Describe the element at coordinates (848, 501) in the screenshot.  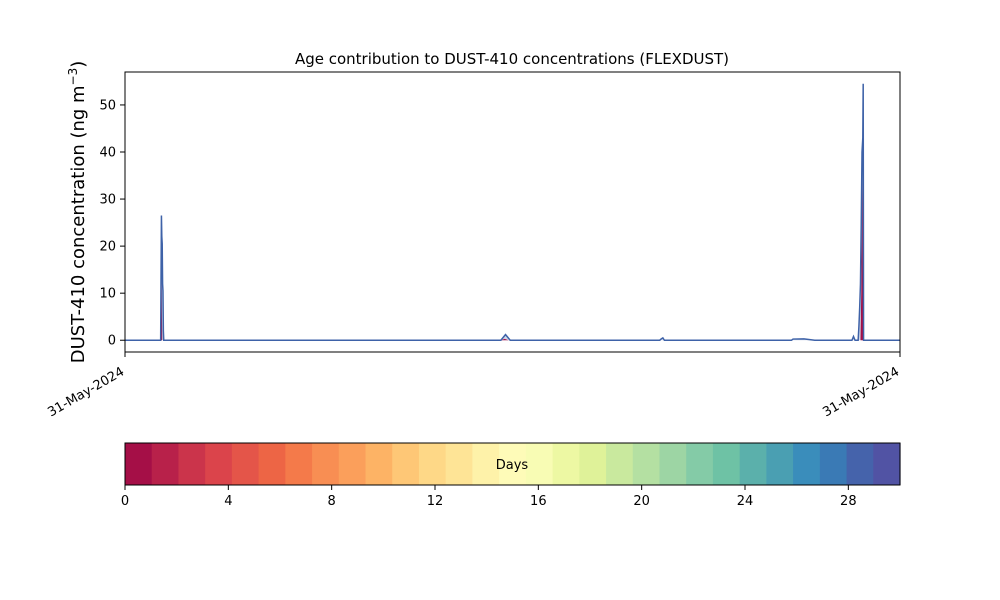
I see `colorbar-tick-label: 28` at that location.